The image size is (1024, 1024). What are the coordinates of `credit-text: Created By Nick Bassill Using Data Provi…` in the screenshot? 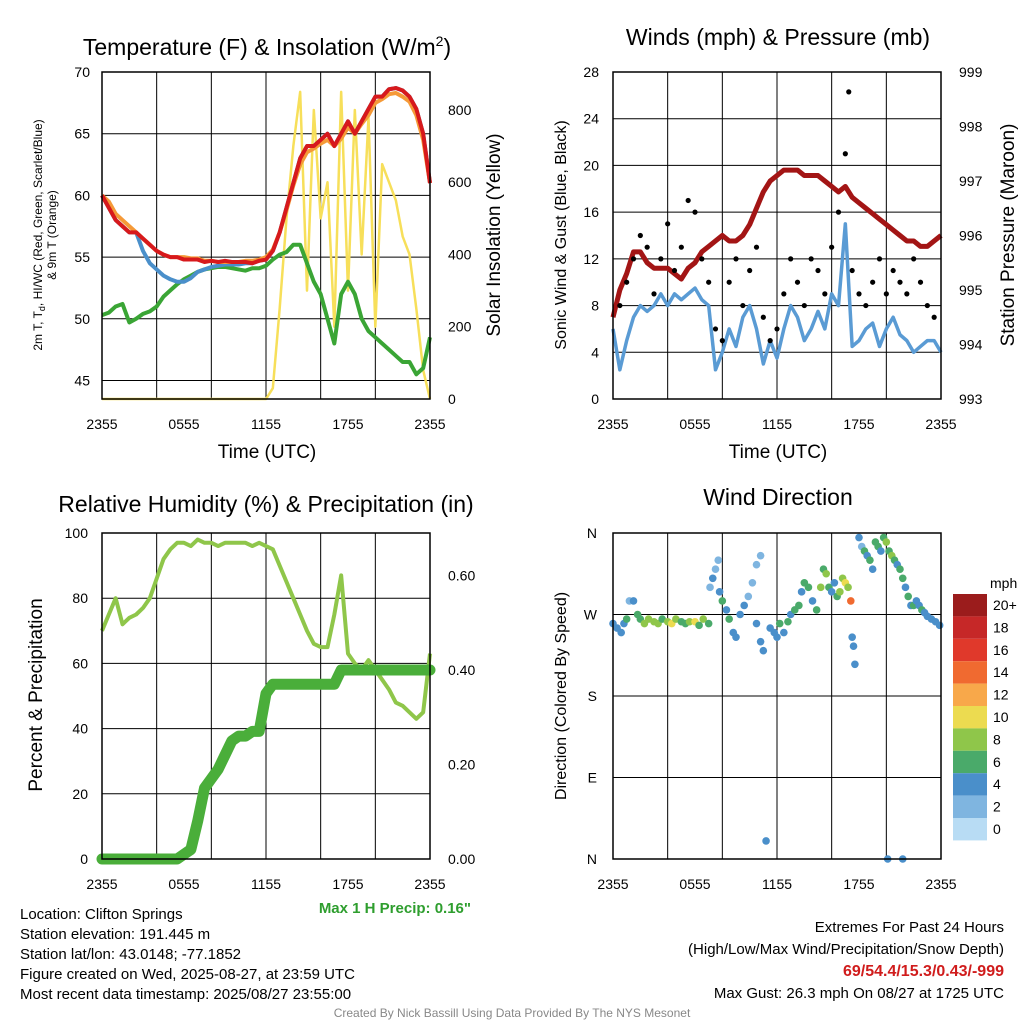 It's located at (512, 1013).